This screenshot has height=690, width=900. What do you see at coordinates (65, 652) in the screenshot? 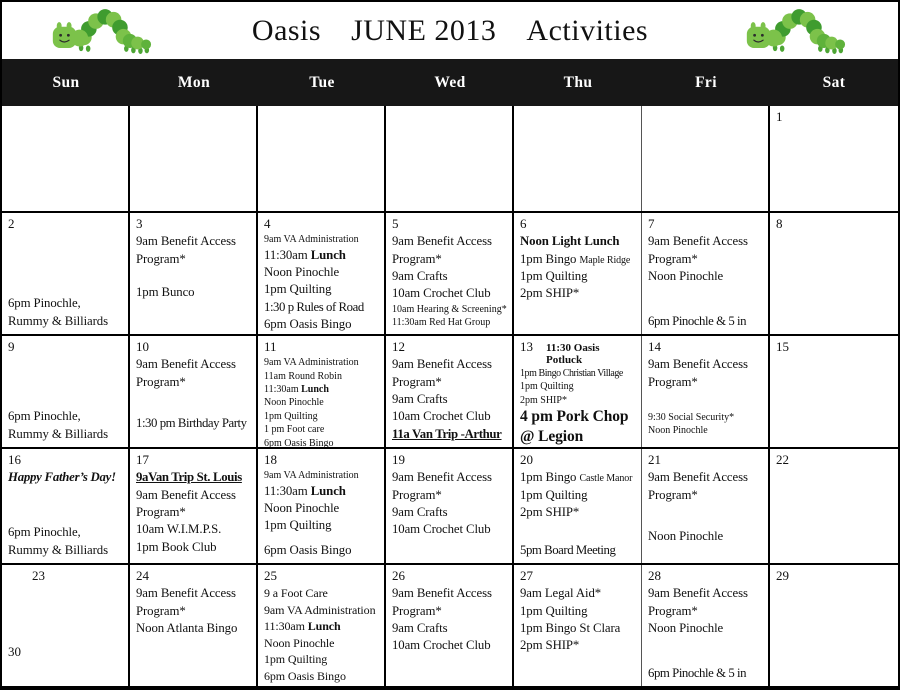
I see `activity-line: 30` at bounding box center [65, 652].